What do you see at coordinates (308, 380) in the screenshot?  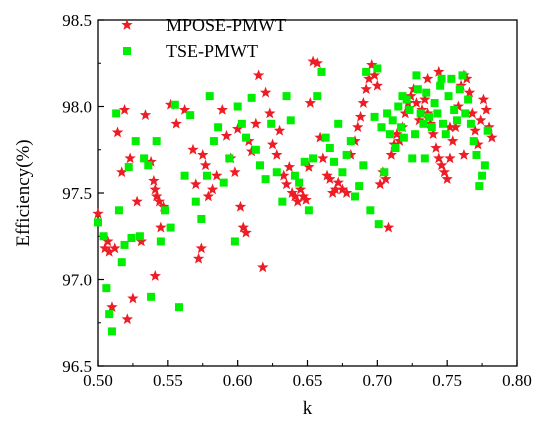 I see `x-tick-label: 0.65` at bounding box center [308, 380].